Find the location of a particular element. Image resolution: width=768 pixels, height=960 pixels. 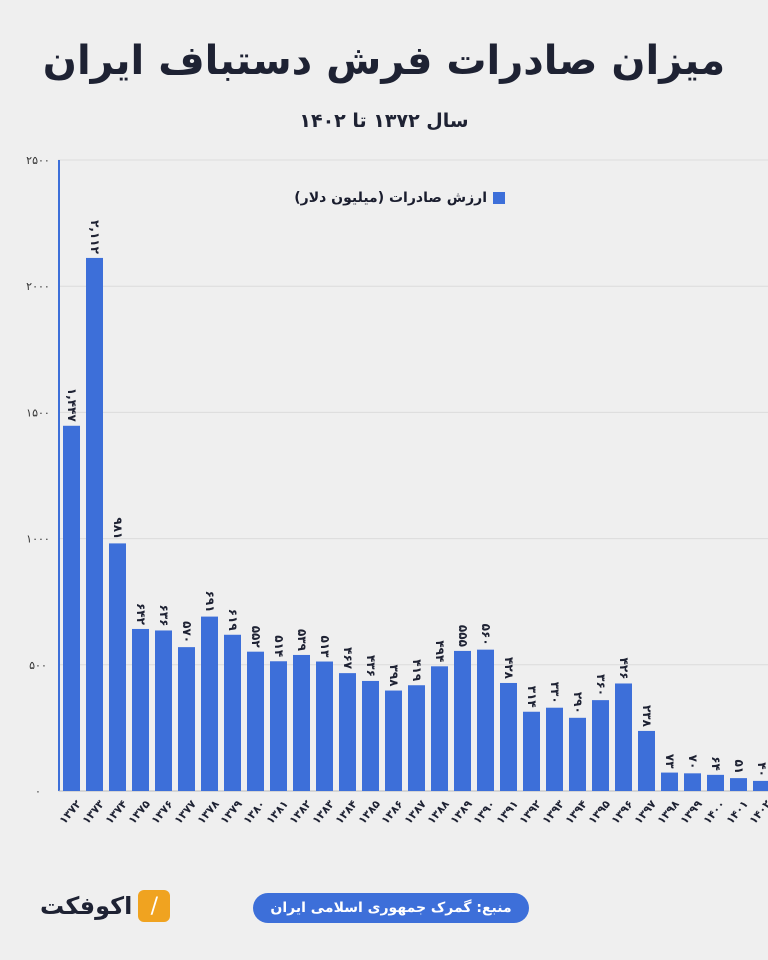

data-label: ۲,۱۱۲ is located at coordinates (95, 237).